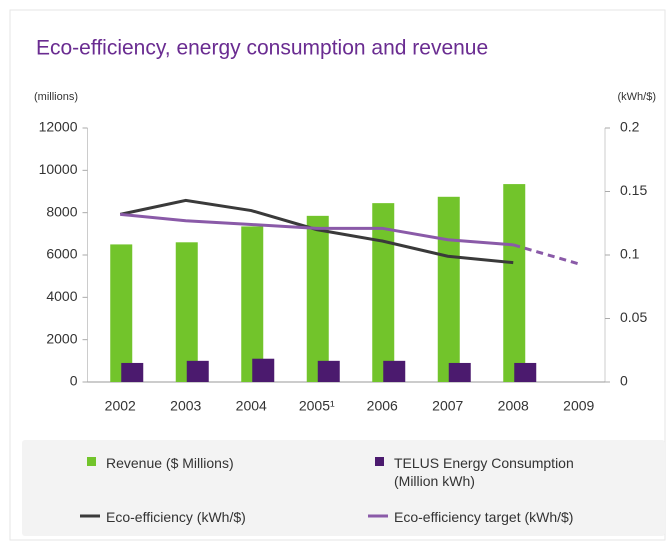 Image resolution: width=670 pixels, height=544 pixels. I want to click on x-tick-label: 2004, so click(251, 406).